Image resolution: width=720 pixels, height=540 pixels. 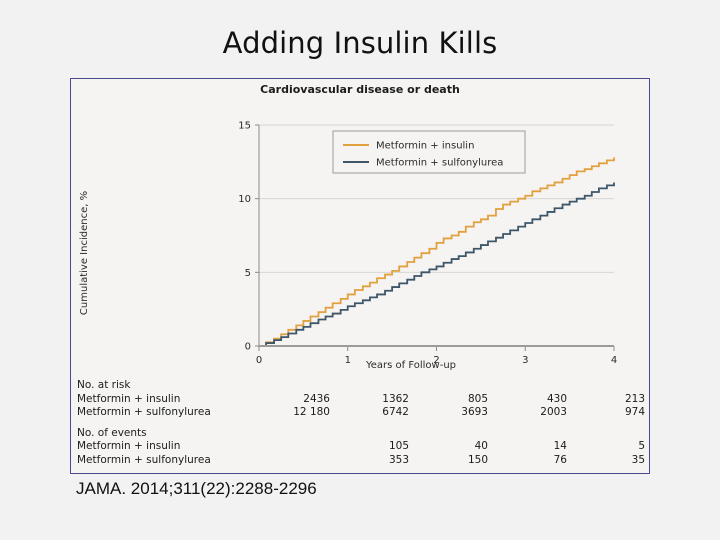 What do you see at coordinates (425, 146) in the screenshot?
I see `legend-label: Metformin + insulin` at bounding box center [425, 146].